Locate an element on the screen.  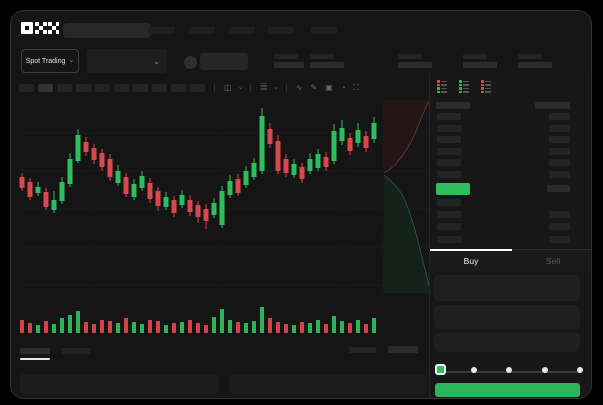
okx-logo is located at coordinates (40, 28).